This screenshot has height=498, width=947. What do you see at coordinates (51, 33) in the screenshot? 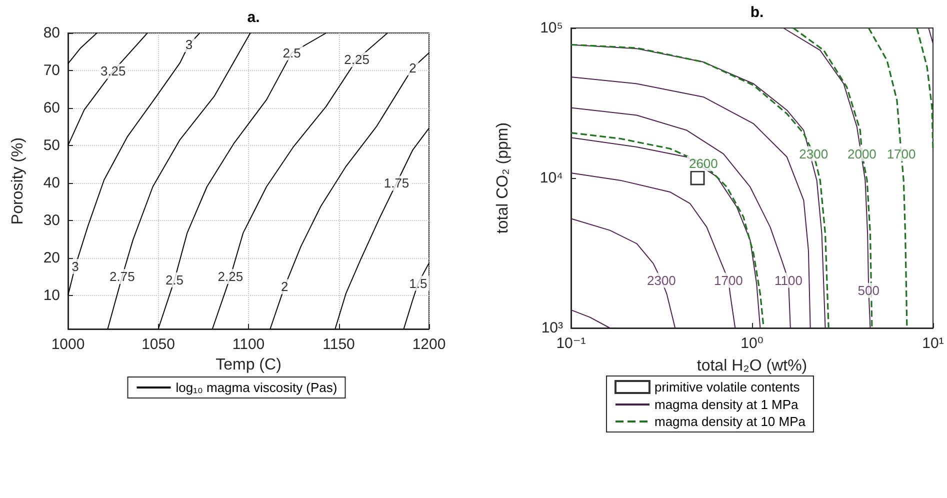
I see `y-tick-label: 80` at bounding box center [51, 33].